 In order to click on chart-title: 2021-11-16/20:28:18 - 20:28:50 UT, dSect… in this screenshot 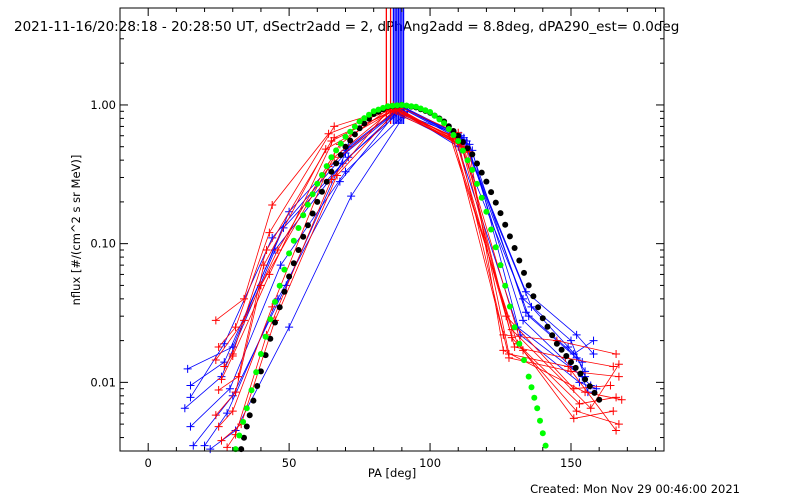, I will do `click(346, 27)`.